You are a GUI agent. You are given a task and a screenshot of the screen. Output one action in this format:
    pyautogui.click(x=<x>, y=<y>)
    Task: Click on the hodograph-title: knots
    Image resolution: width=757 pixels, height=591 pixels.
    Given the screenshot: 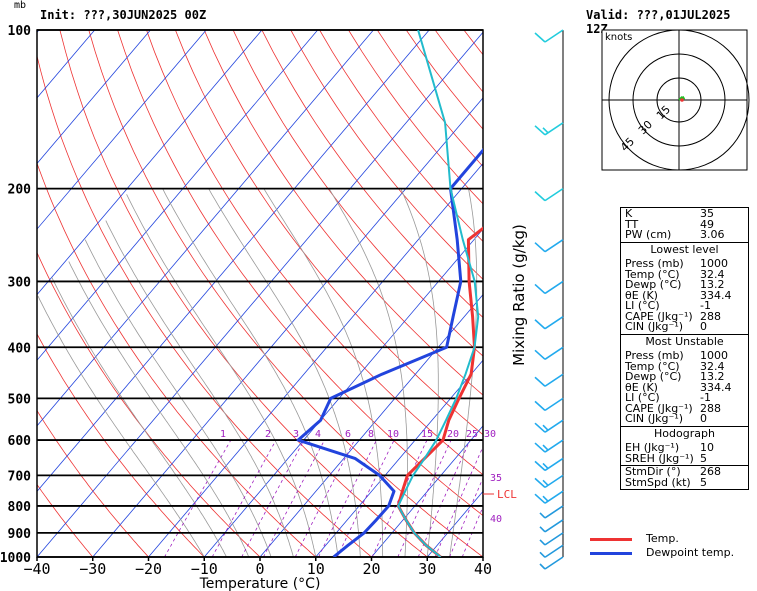 What is the action you would take?
    pyautogui.click(x=618, y=37)
    